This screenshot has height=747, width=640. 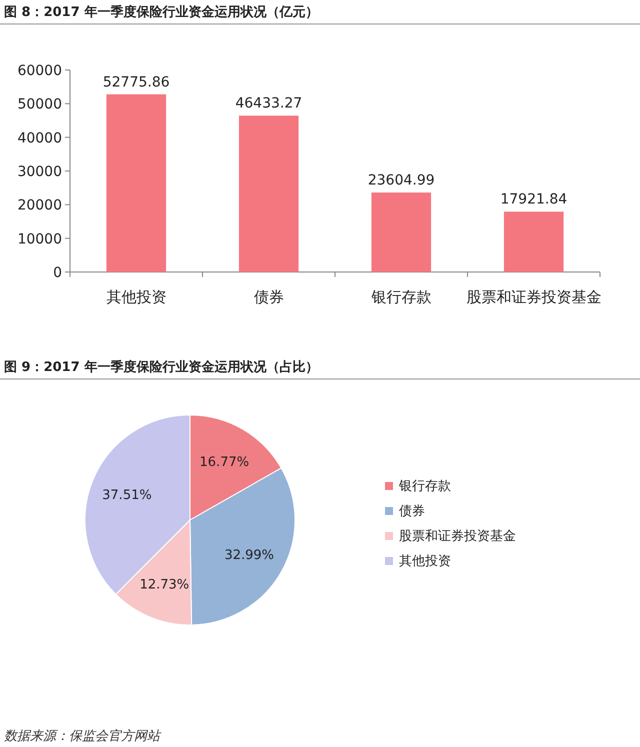 What do you see at coordinates (401, 180) in the screenshot?
I see `data-label: 23604.99` at bounding box center [401, 180].